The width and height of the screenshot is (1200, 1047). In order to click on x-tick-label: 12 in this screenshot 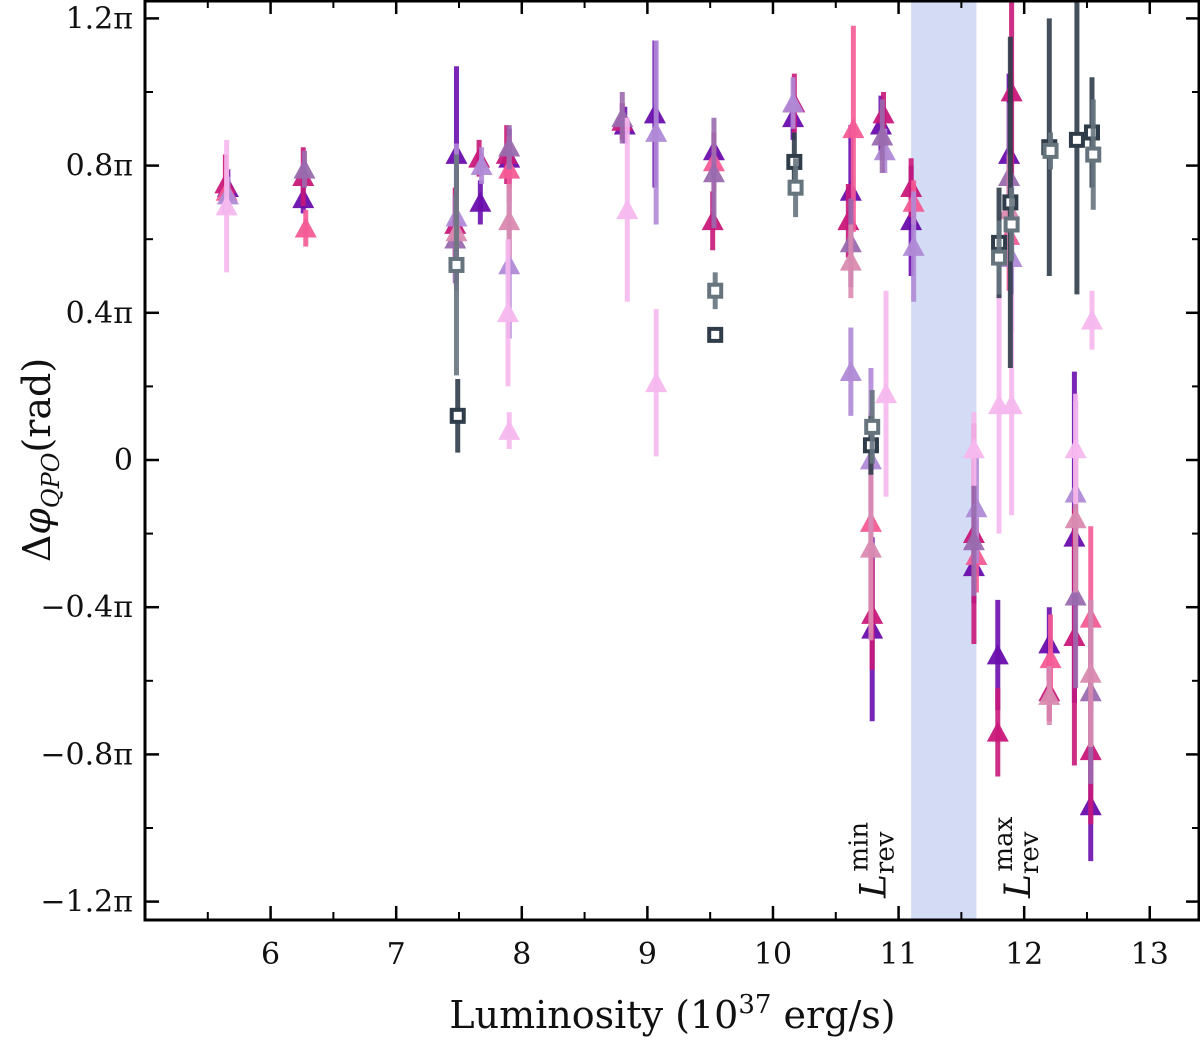, I will do `click(1024, 954)`.